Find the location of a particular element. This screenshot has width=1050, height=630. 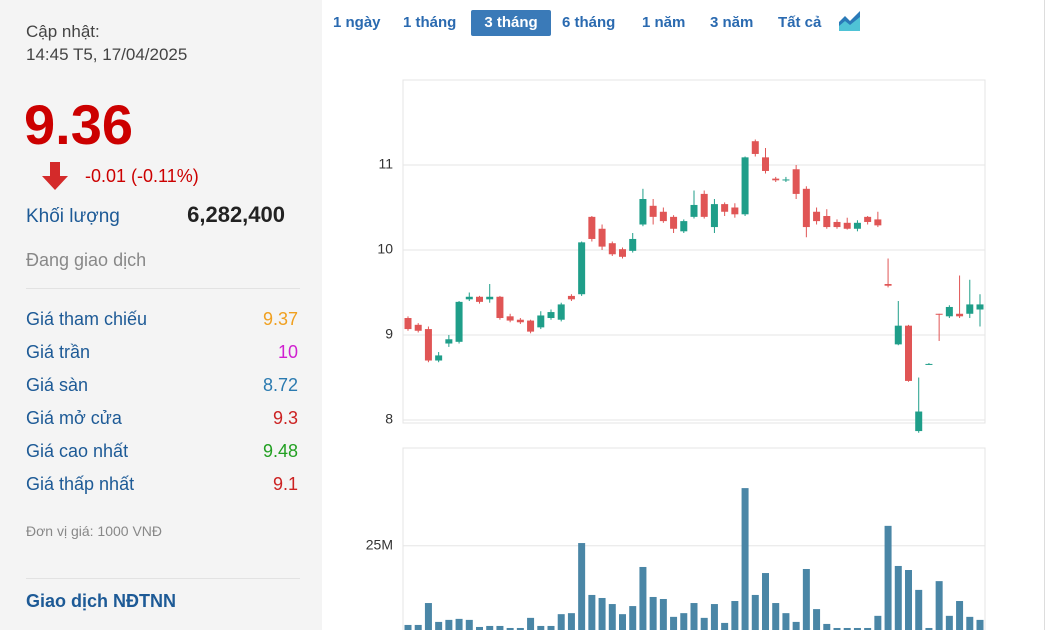

updated-time: 14:45 T5, 17/04/2025 is located at coordinates (107, 54).